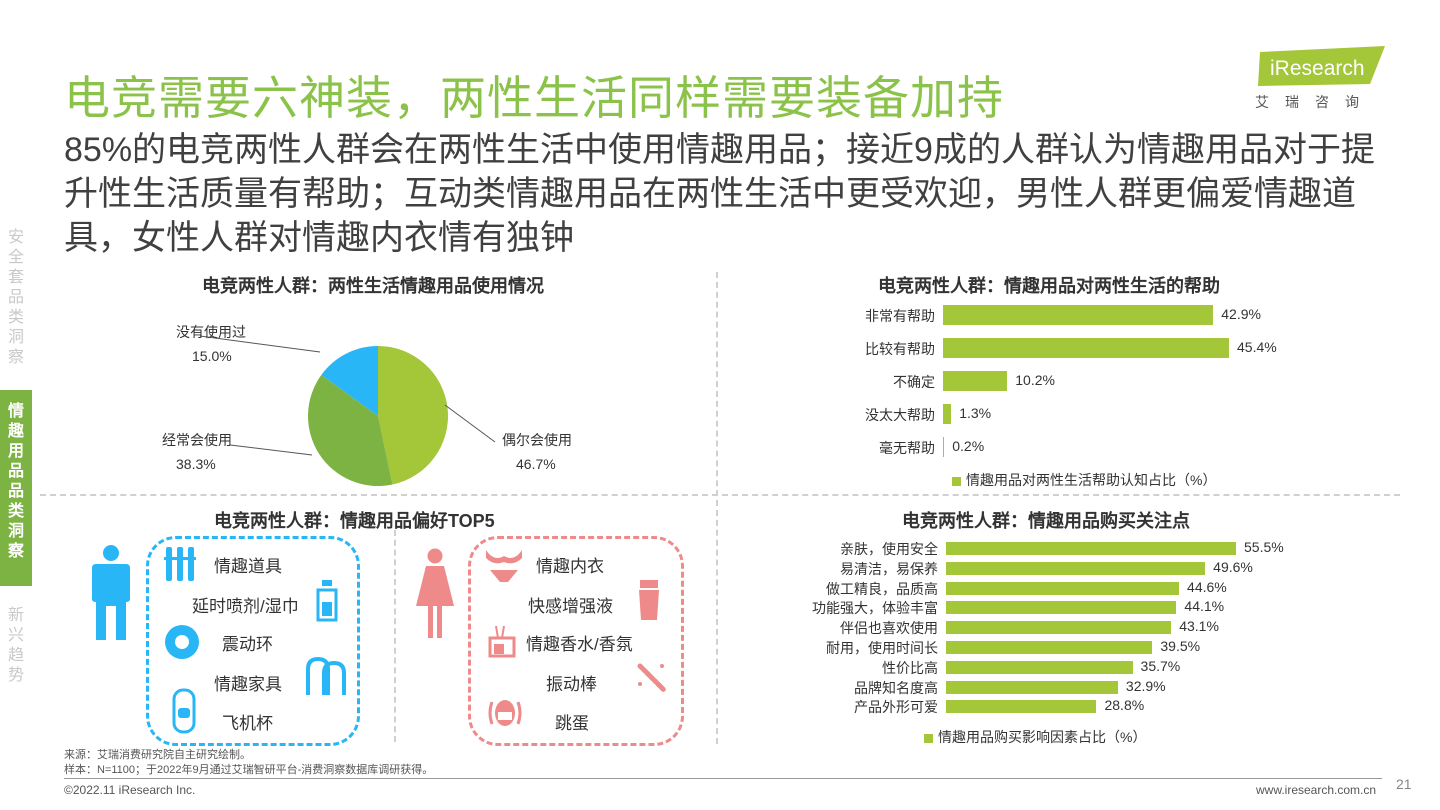 This screenshot has width=1440, height=810. What do you see at coordinates (212, 356) in the screenshot?
I see `pie-value-text: 15.0%` at bounding box center [212, 356].